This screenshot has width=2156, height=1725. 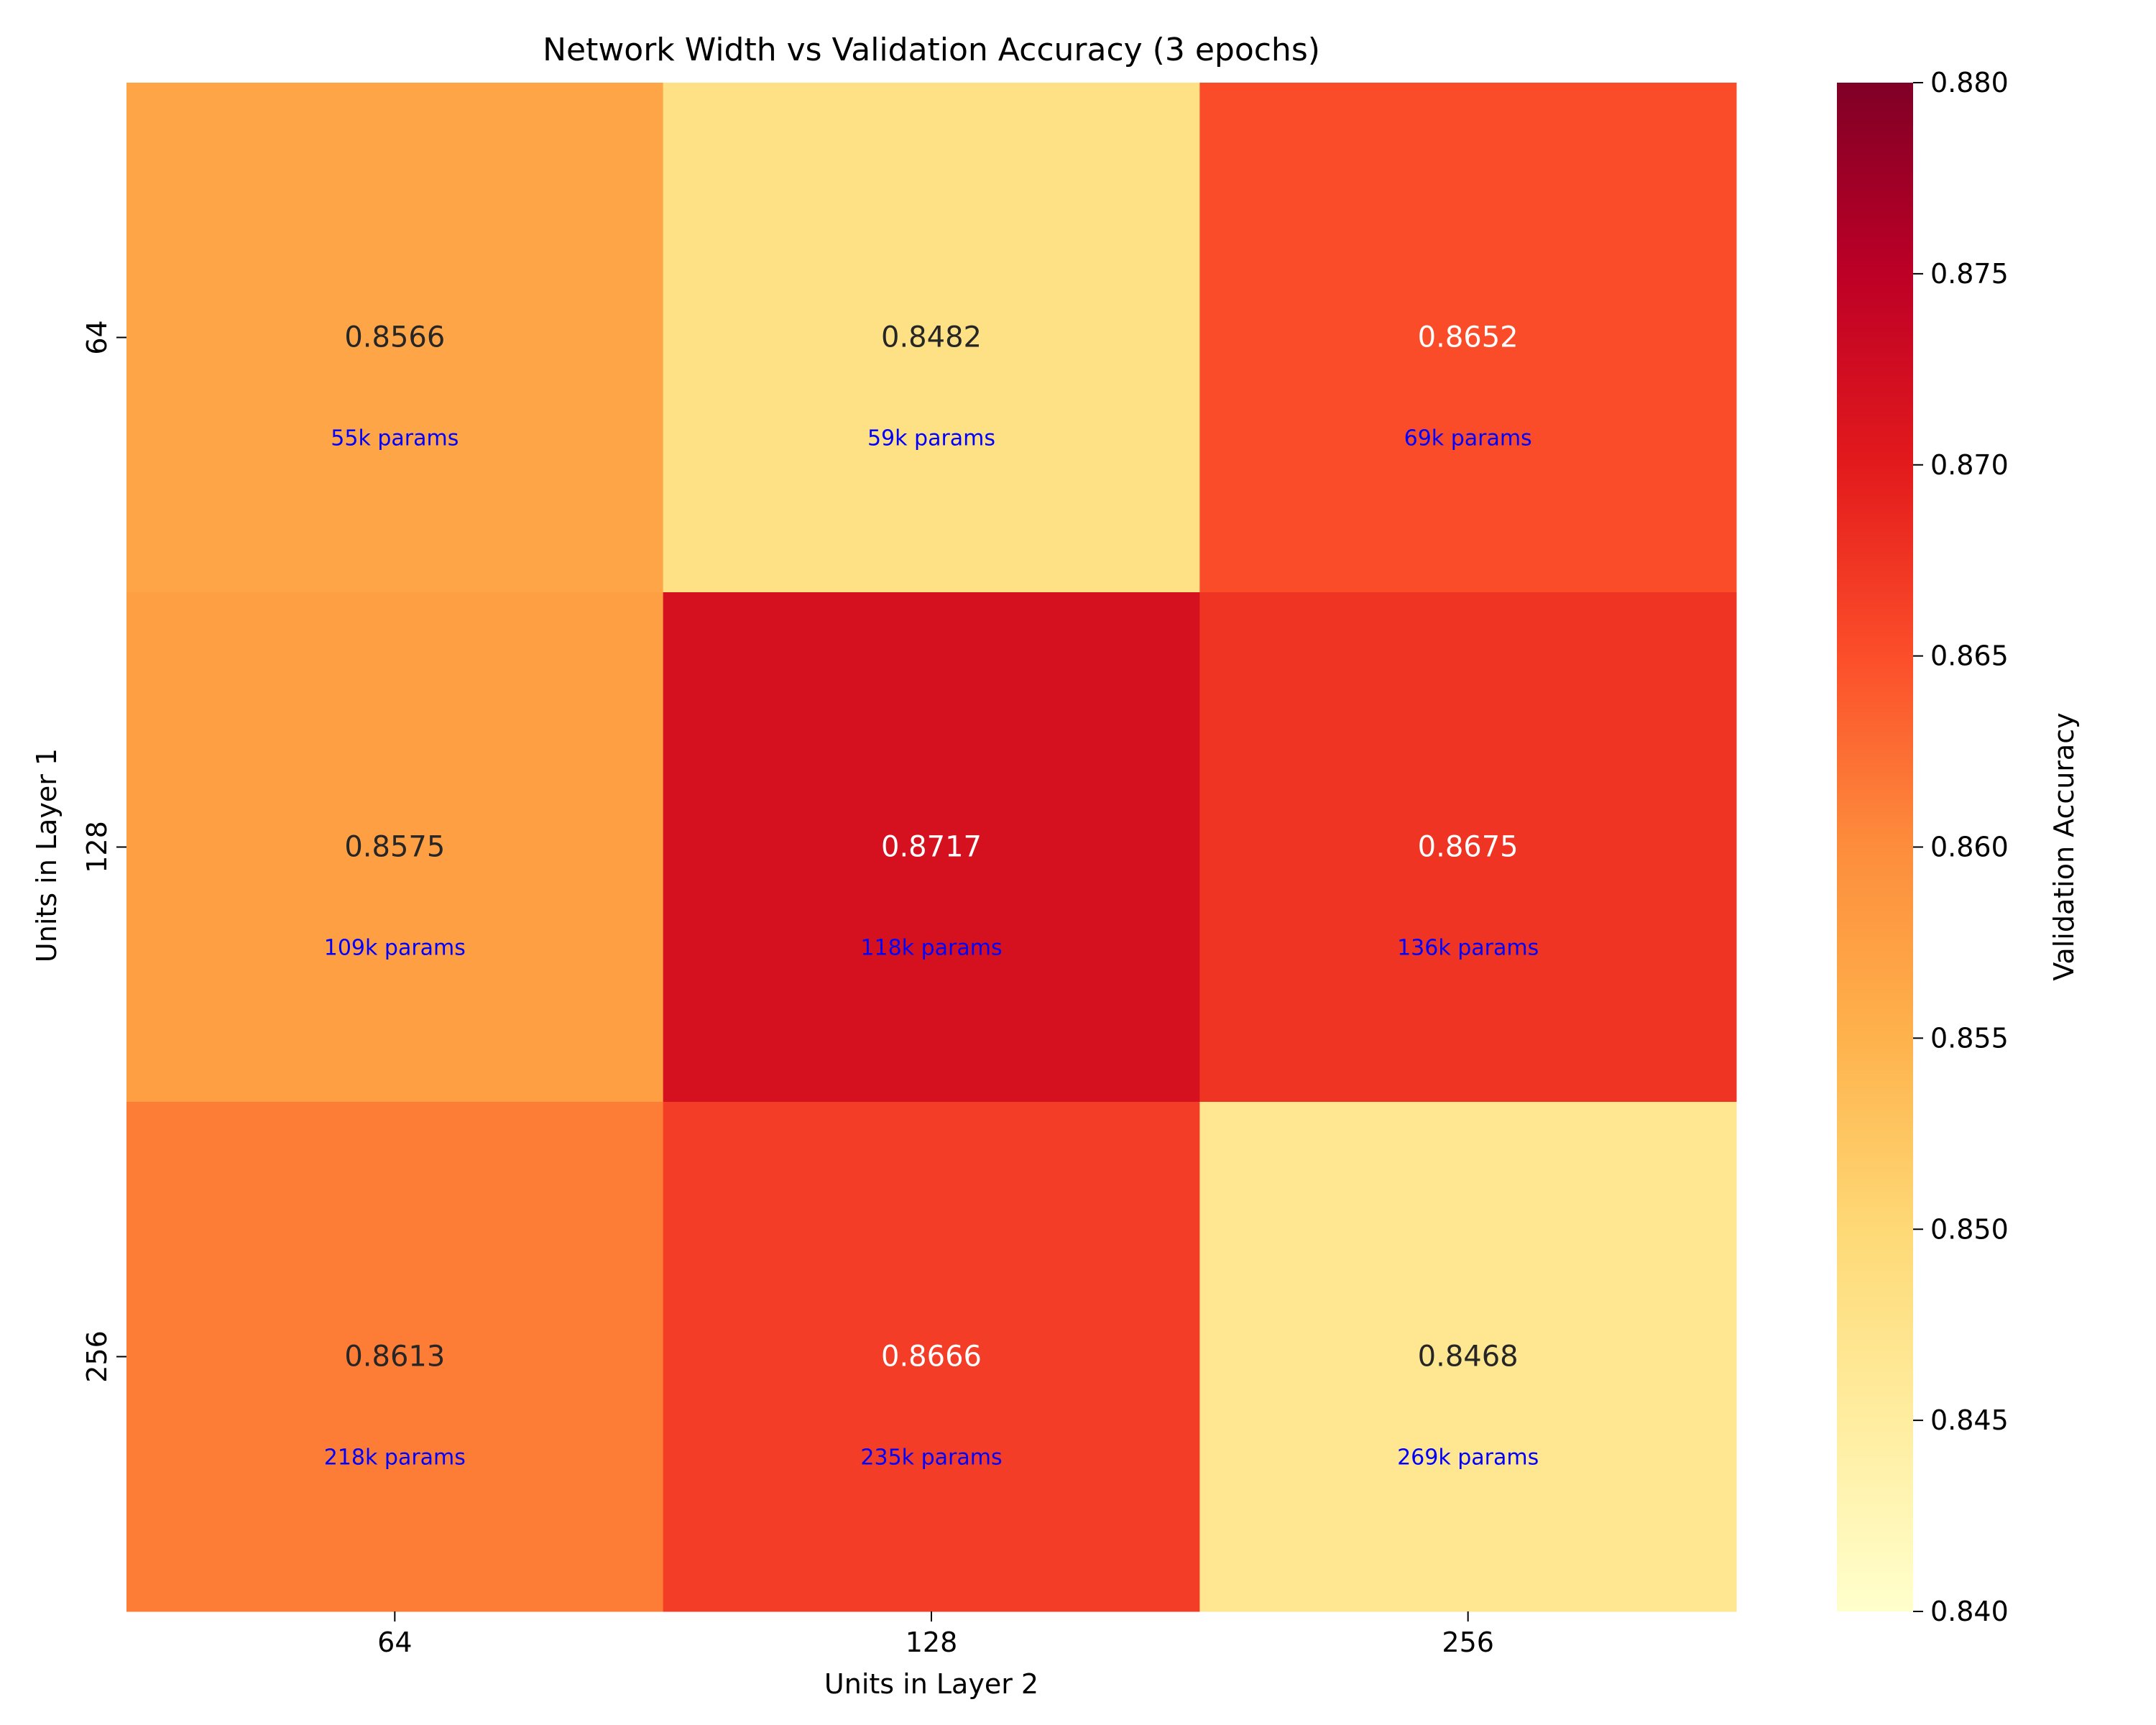 I want to click on cell-value-label: 0.8717, so click(x=931, y=847).